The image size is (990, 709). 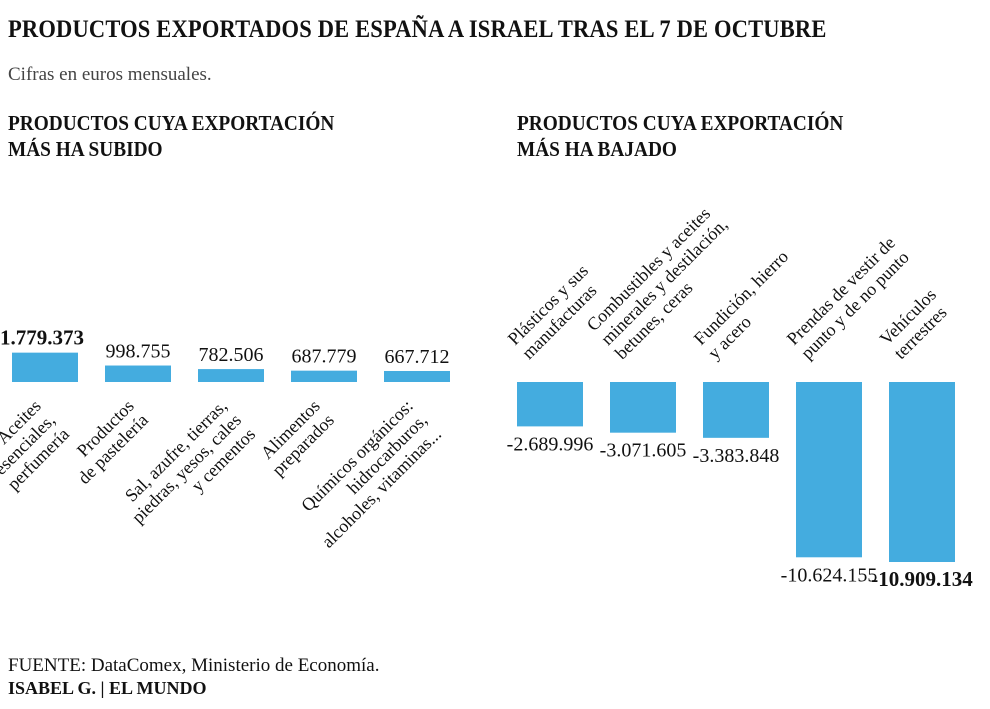 I want to click on left-value-label-3: 782.506, so click(x=231, y=355).